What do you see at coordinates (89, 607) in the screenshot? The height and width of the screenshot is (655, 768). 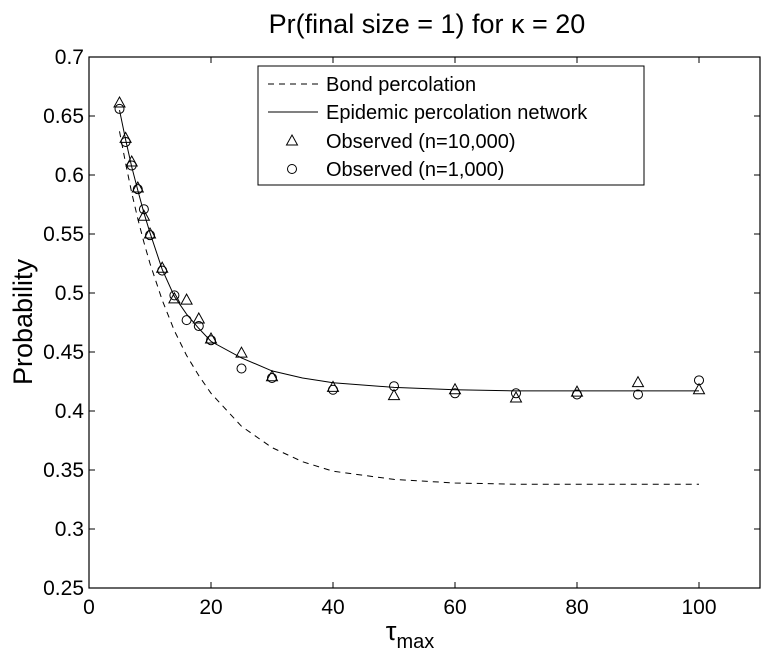 I see `x-tick-label: 0` at bounding box center [89, 607].